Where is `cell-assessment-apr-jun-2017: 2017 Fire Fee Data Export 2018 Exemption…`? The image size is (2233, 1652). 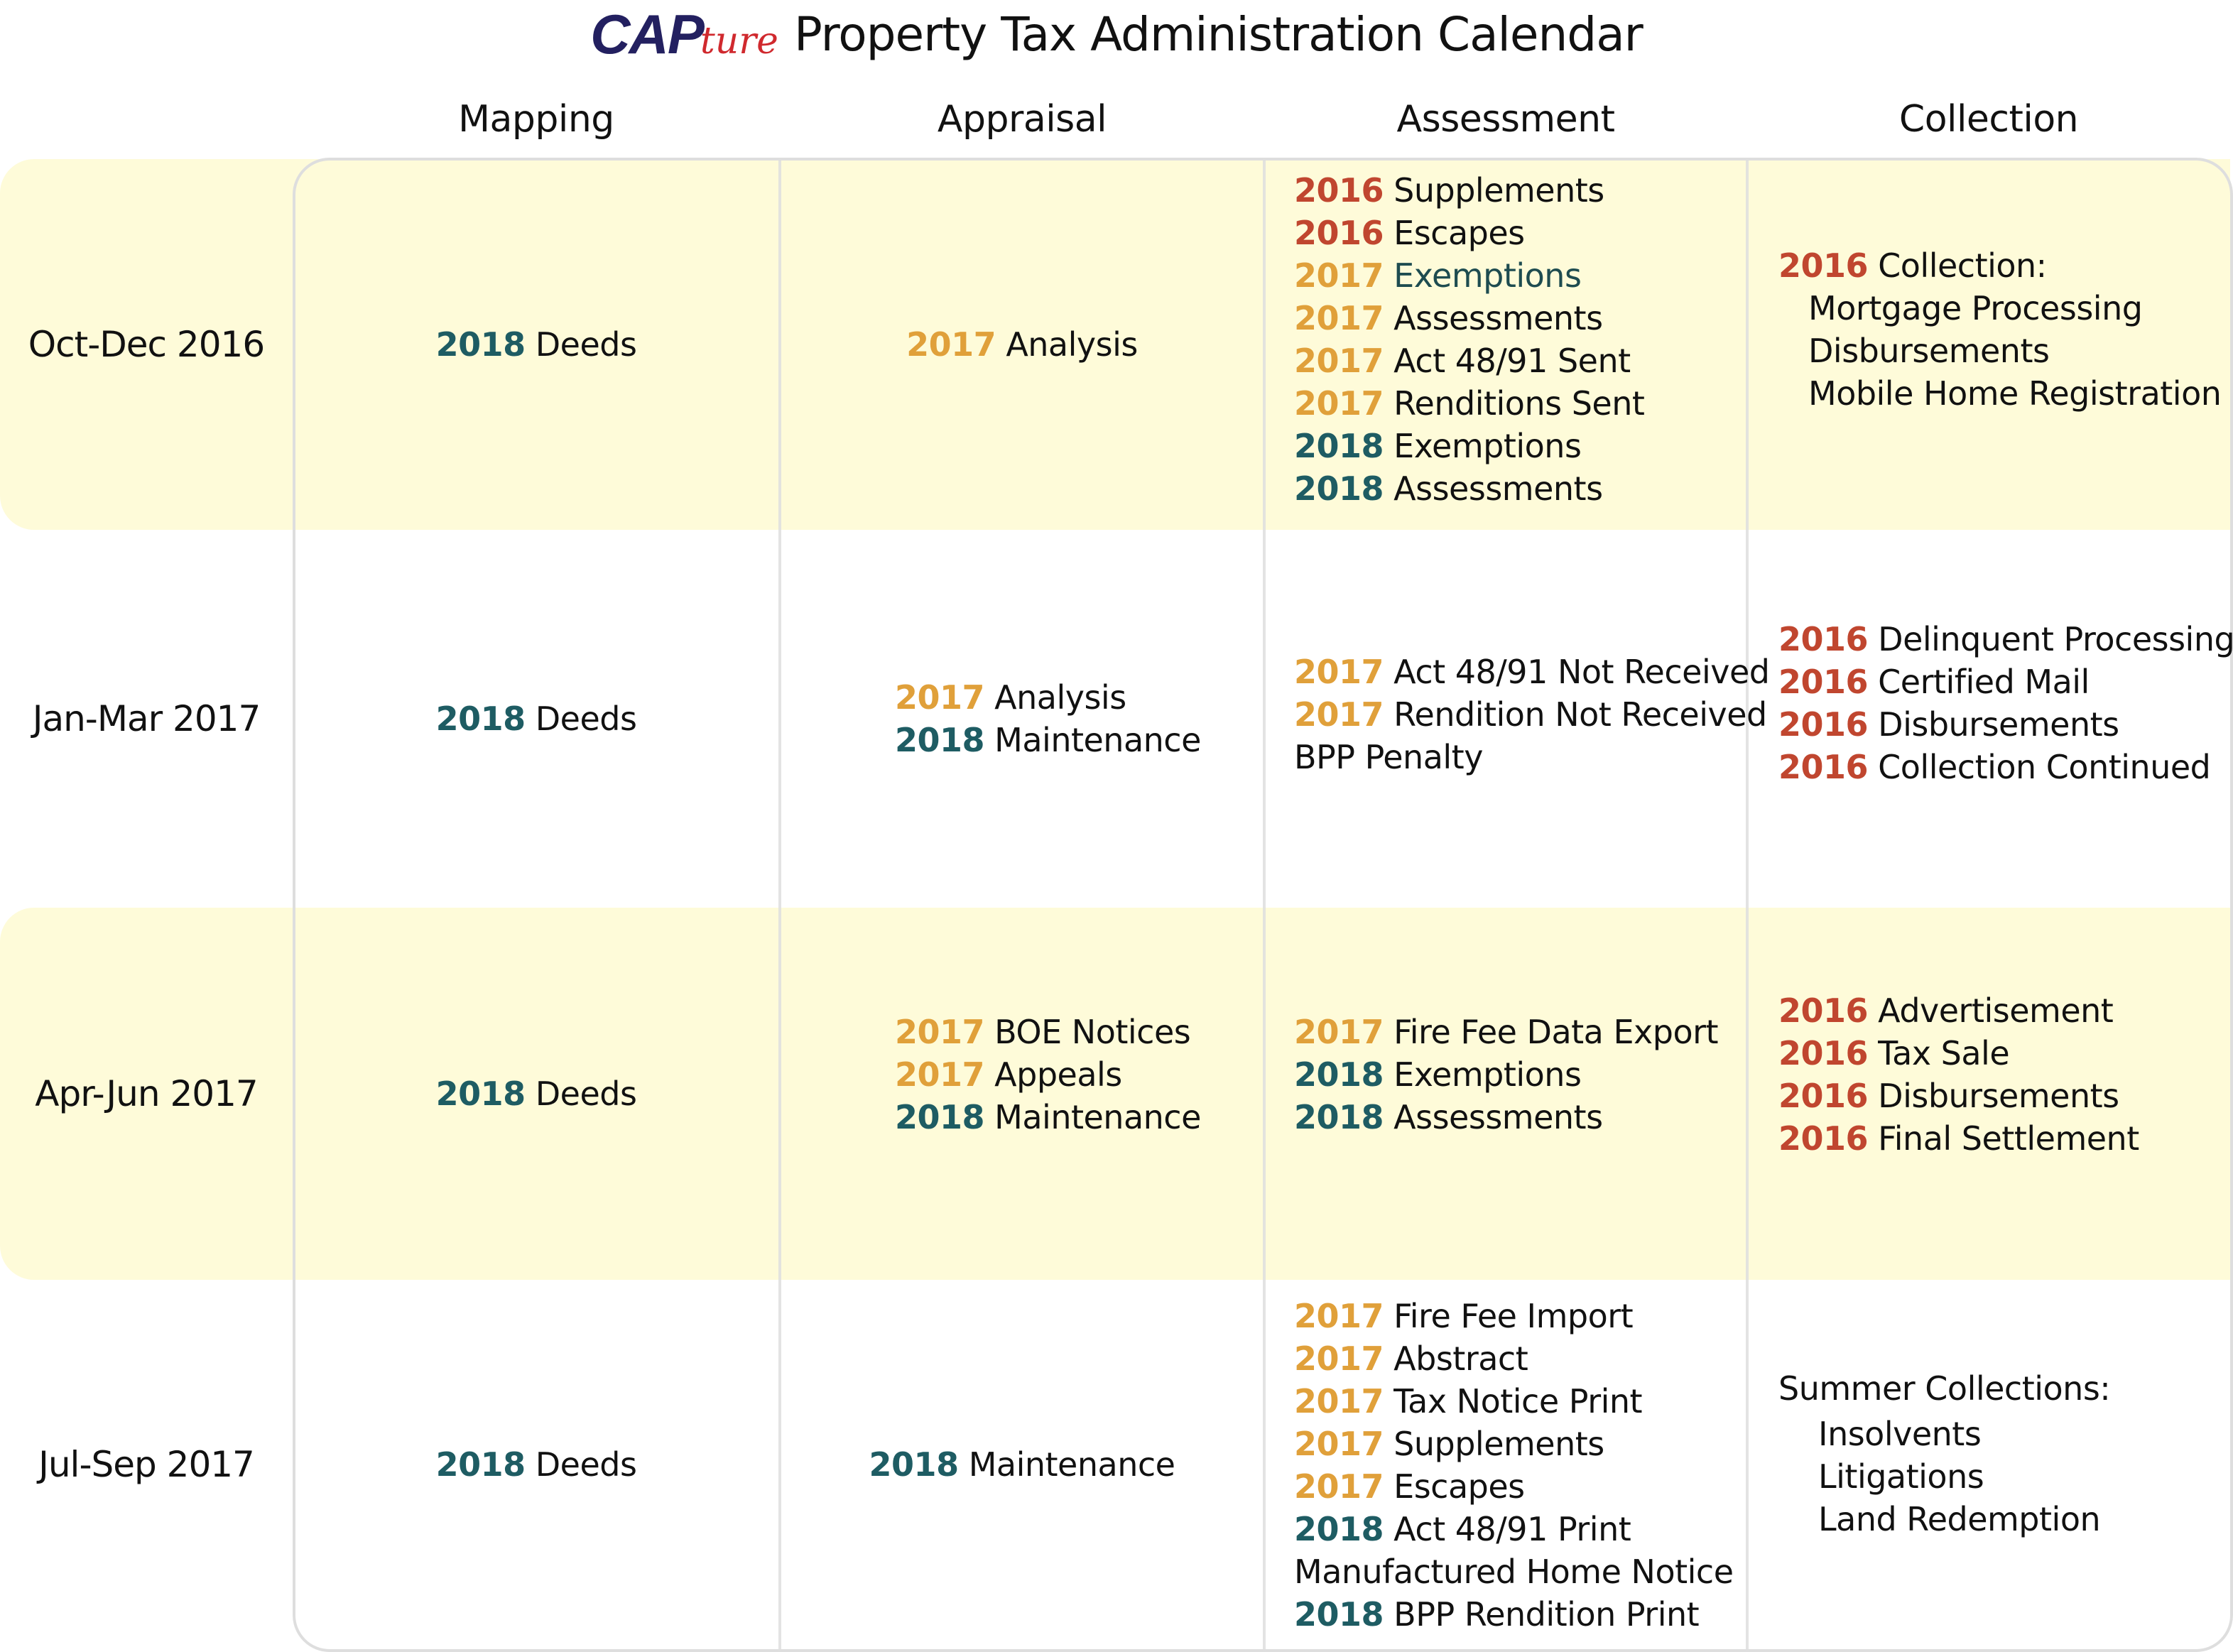 cell-assessment-apr-jun-2017: 2017 Fire Fee Data Export 2018 Exemption… is located at coordinates (1520, 1074).